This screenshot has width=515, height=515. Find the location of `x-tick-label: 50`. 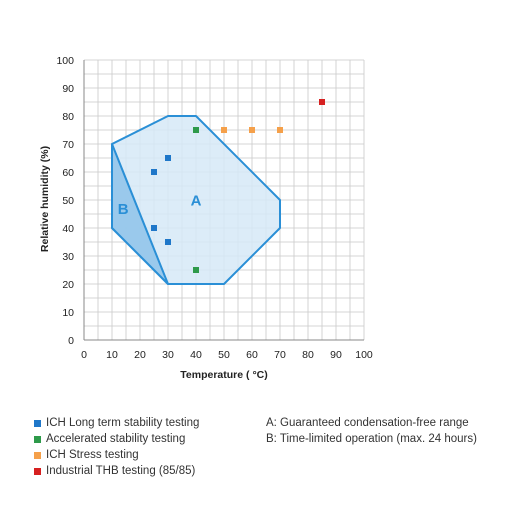

x-tick-label: 50 is located at coordinates (224, 355).